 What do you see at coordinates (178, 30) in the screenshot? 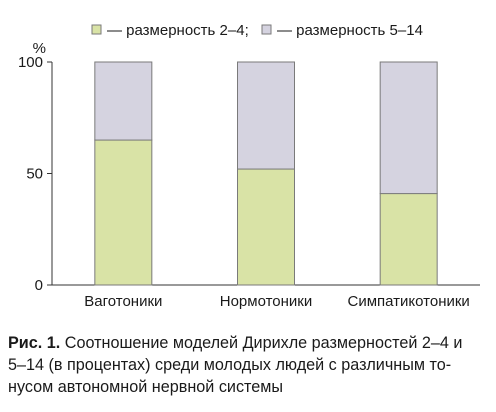
I see `legend-label-1: — размерность 2–4;` at bounding box center [178, 30].